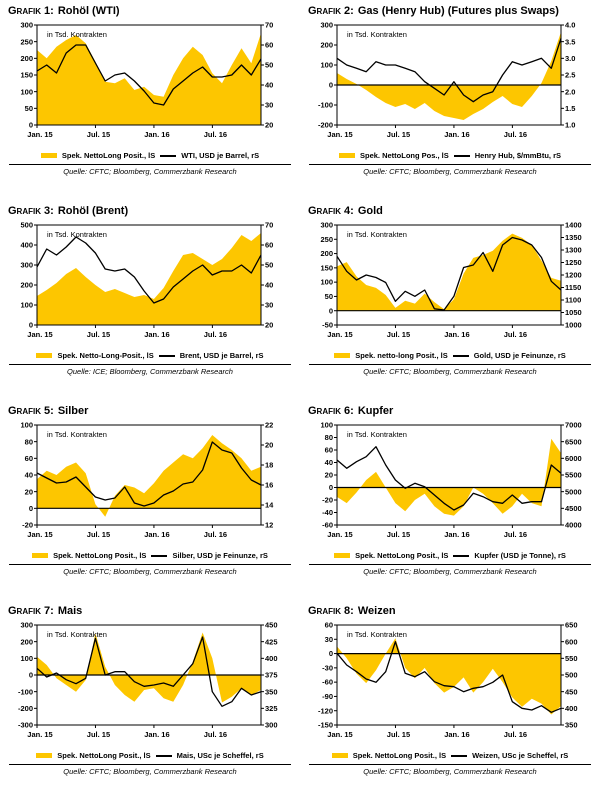  What do you see at coordinates (269, 525) in the screenshot?
I see `svg-text: 12` at bounding box center [269, 525].